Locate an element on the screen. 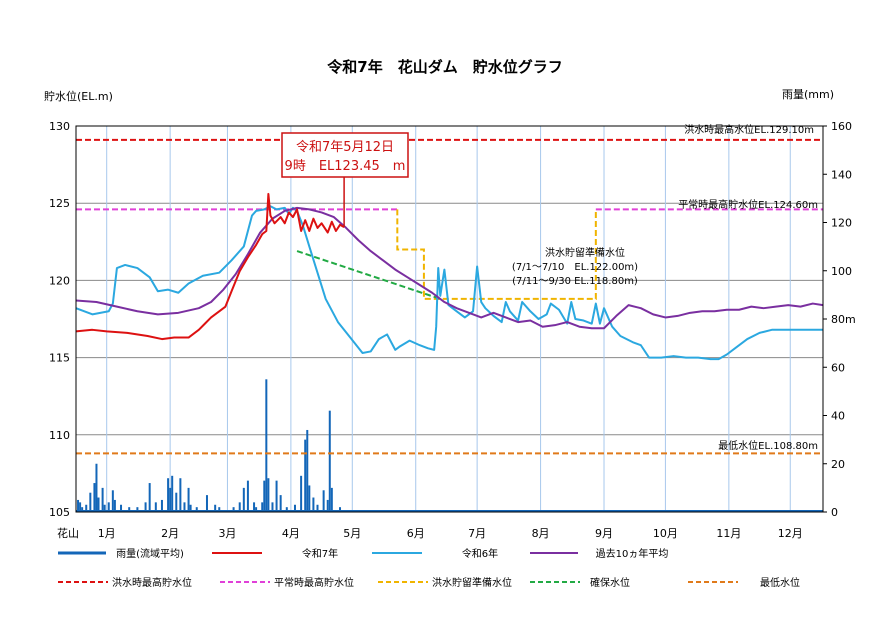 The height and width of the screenshot is (630, 890). label-flood-max: 洪水時最高水位EL.129.10m is located at coordinates (749, 129).